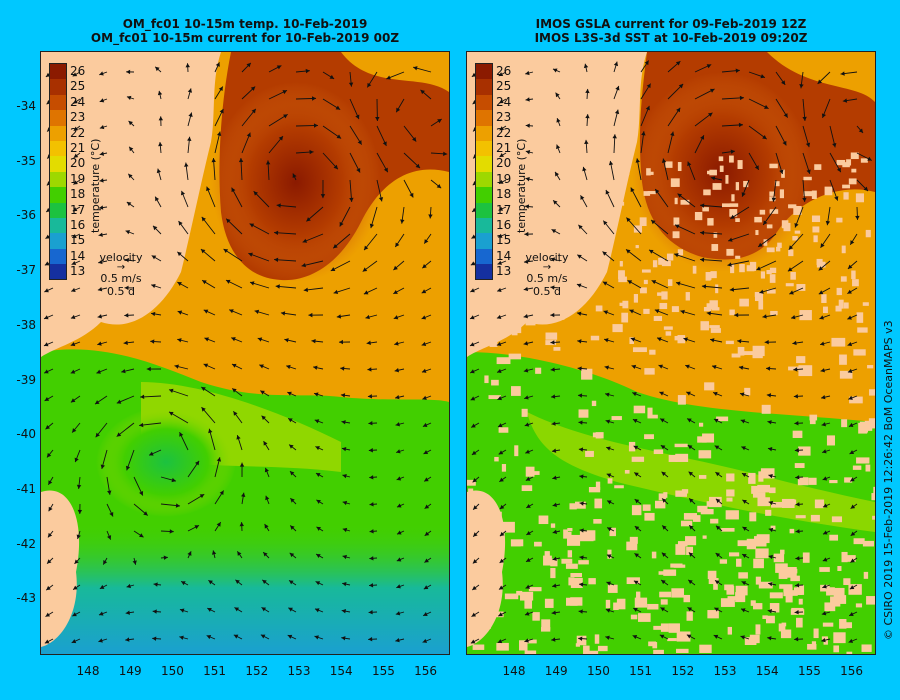 The image size is (900, 700). What do you see at coordinates (58, 172) in the screenshot?
I see `colorbar-strip` at bounding box center [58, 172].